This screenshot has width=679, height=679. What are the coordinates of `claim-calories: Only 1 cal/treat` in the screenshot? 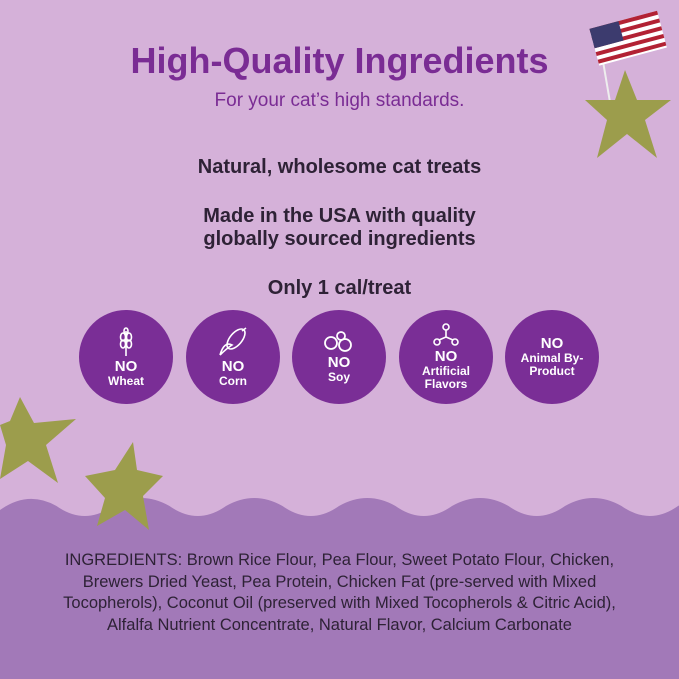 It's located at (339, 288).